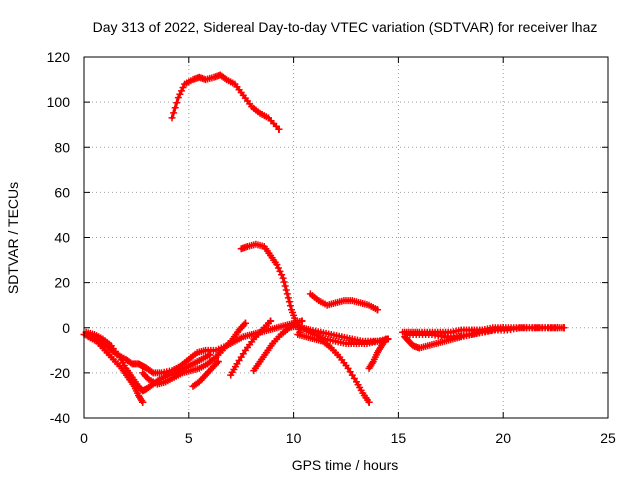 The image size is (640, 480). Describe the element at coordinates (62, 192) in the screenshot. I see `y-tick-label: 60` at that location.